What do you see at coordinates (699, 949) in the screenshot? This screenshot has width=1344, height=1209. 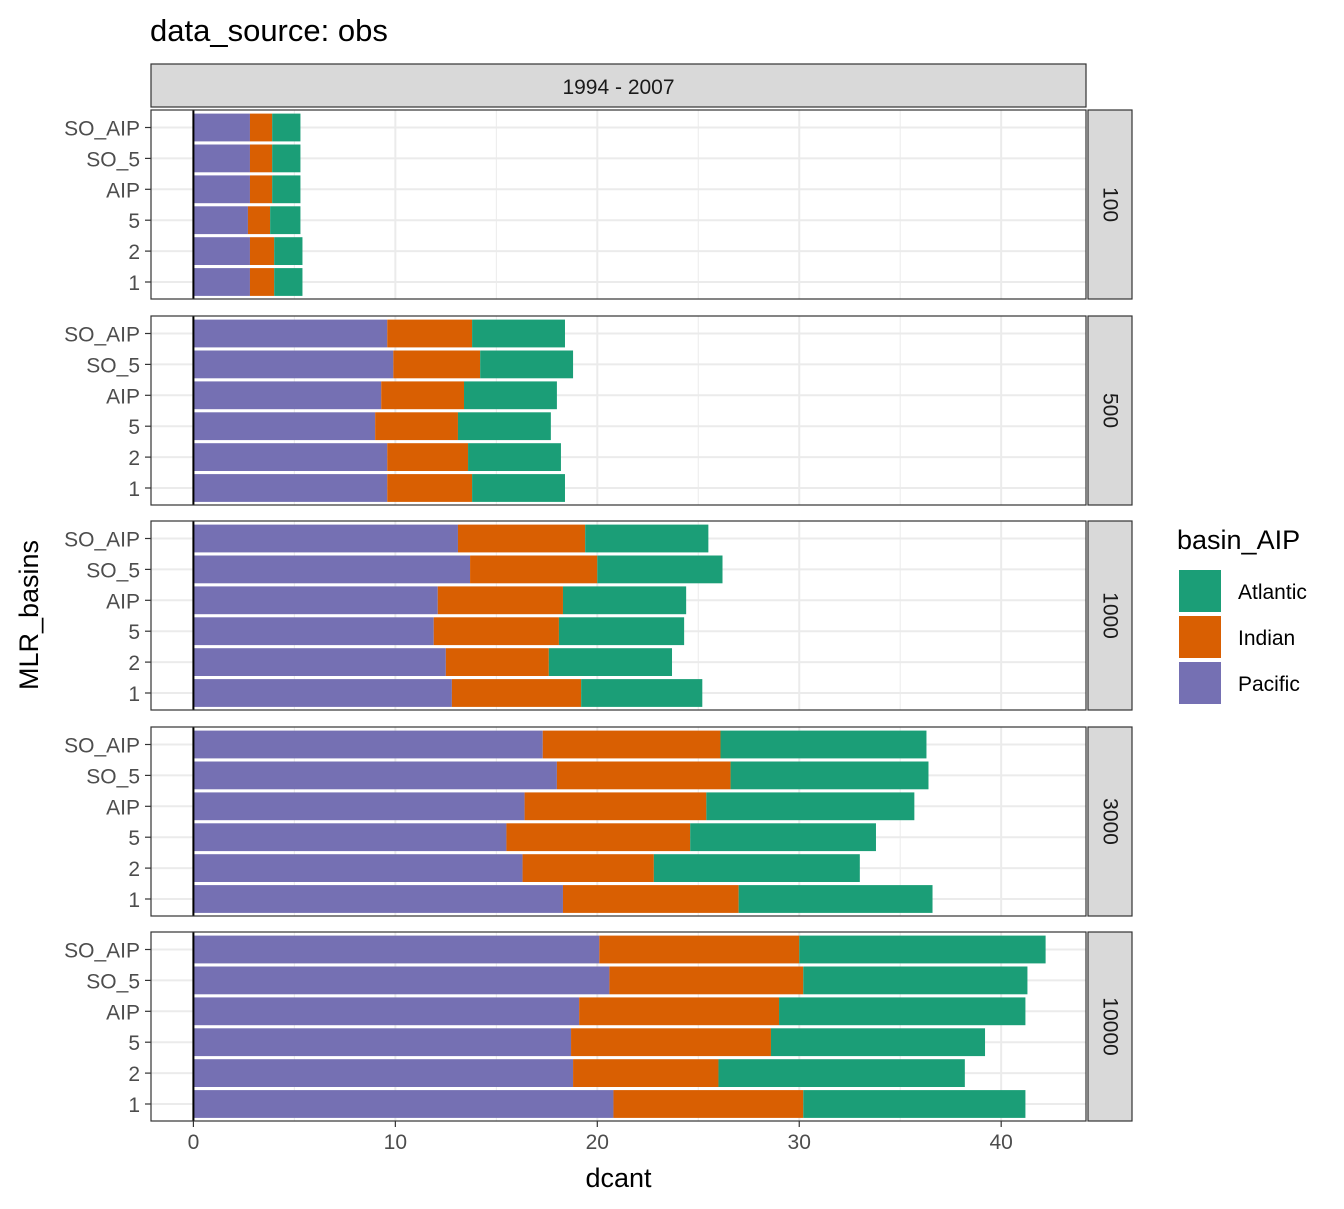 I see `bar-indian-so_aip` at bounding box center [699, 949].